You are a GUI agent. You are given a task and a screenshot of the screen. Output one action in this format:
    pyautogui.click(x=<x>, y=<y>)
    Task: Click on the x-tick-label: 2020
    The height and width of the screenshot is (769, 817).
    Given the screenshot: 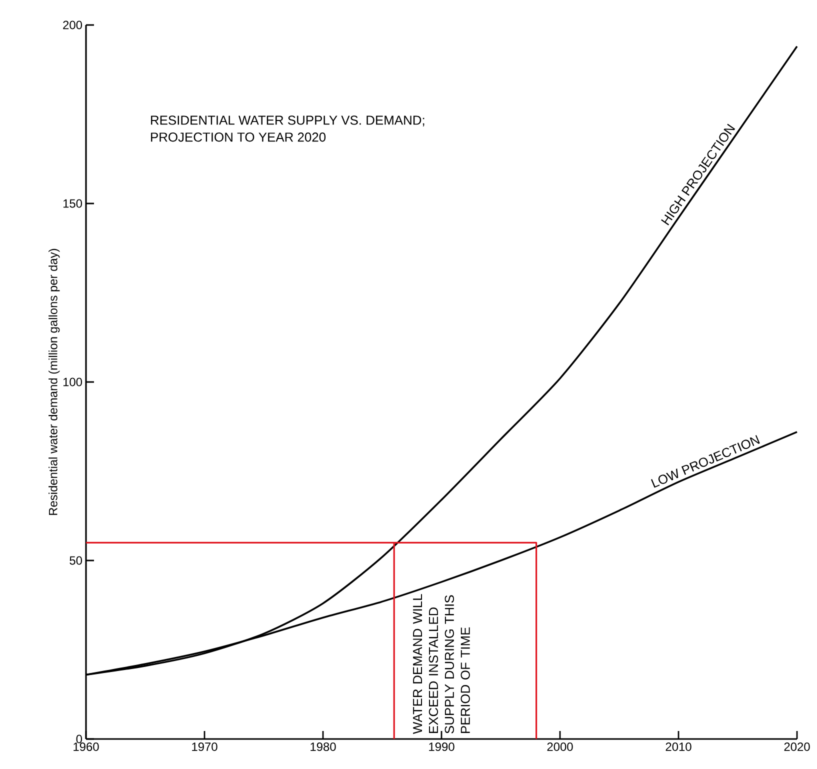 What is the action you would take?
    pyautogui.click(x=797, y=746)
    